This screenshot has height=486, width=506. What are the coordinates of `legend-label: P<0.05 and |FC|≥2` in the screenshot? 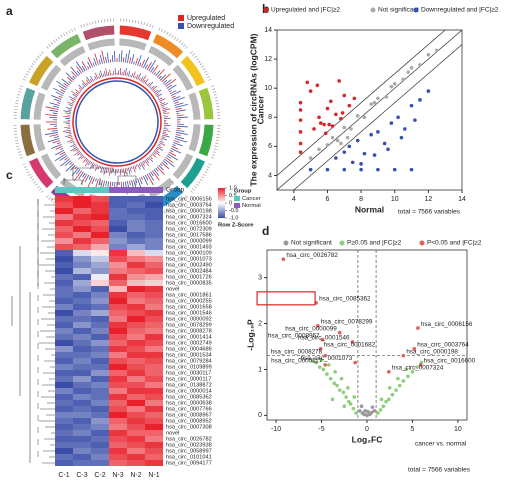 It's located at (454, 243).